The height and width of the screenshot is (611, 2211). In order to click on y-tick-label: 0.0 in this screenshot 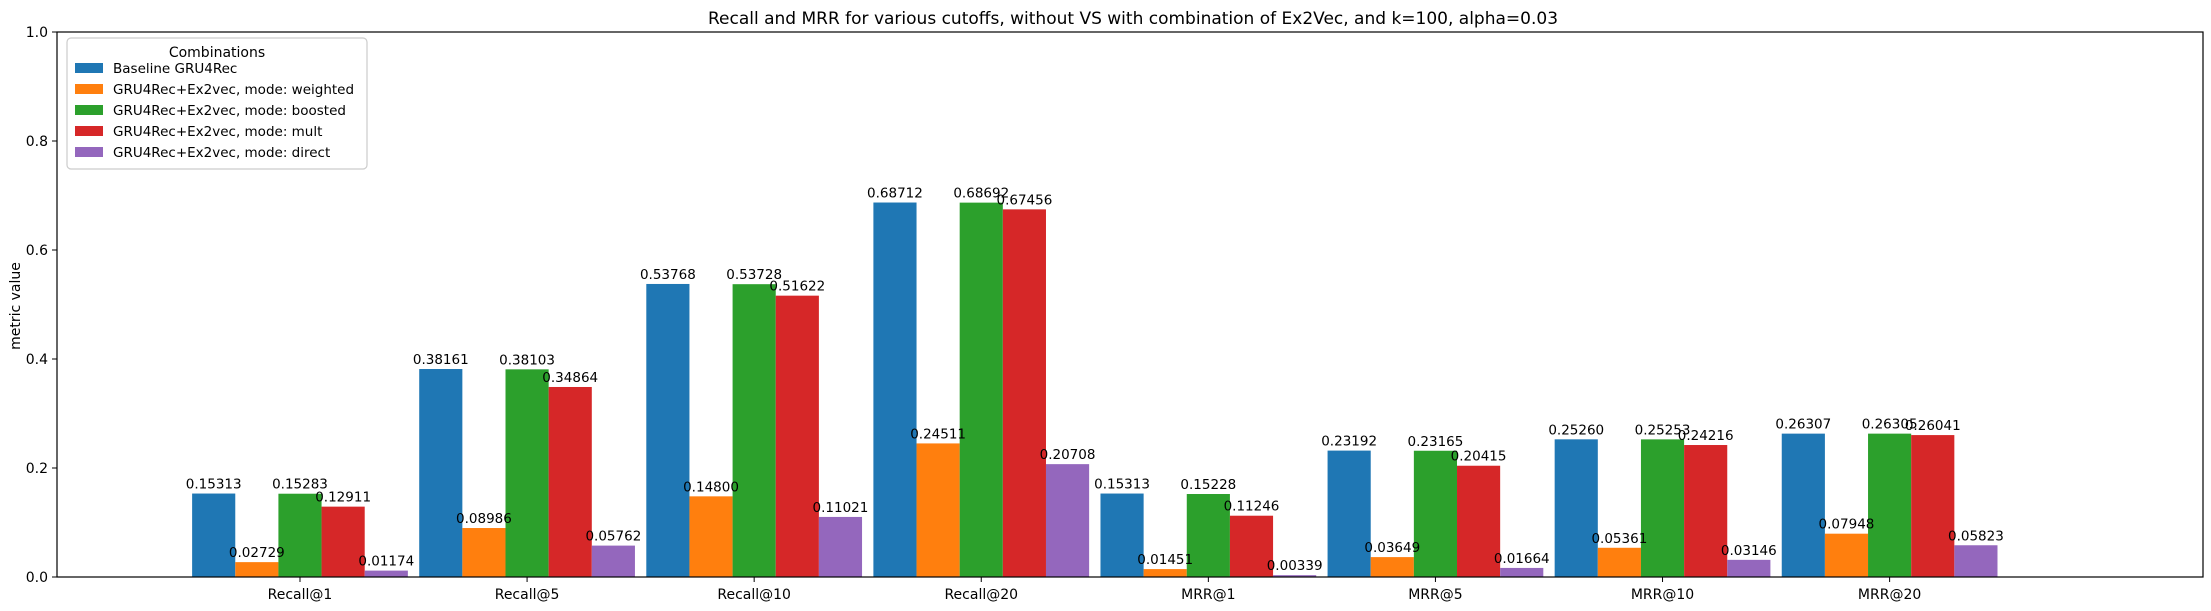, I will do `click(37, 578)`.